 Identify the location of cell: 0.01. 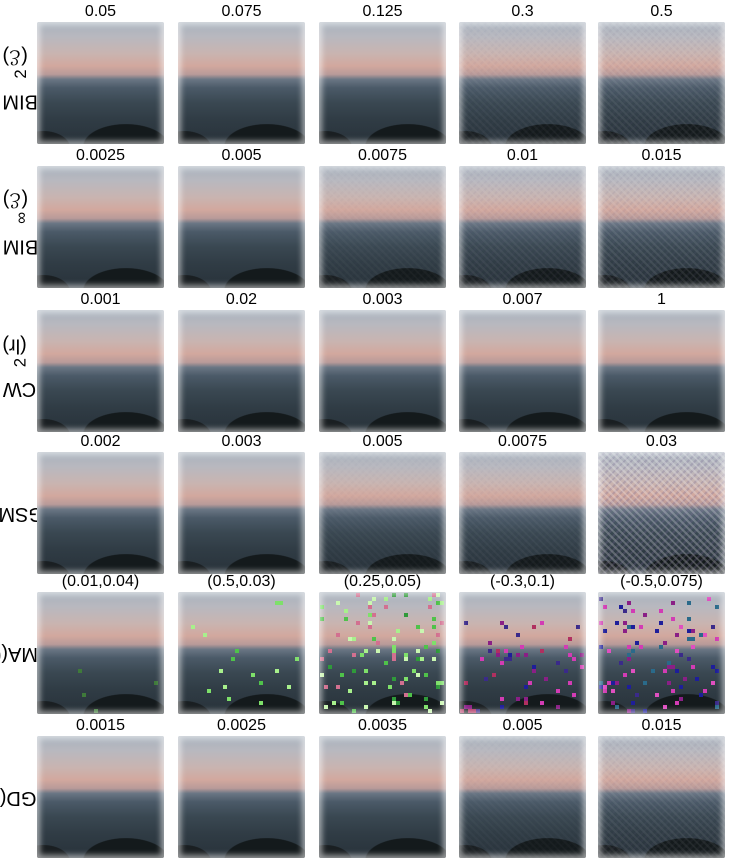
(522, 217).